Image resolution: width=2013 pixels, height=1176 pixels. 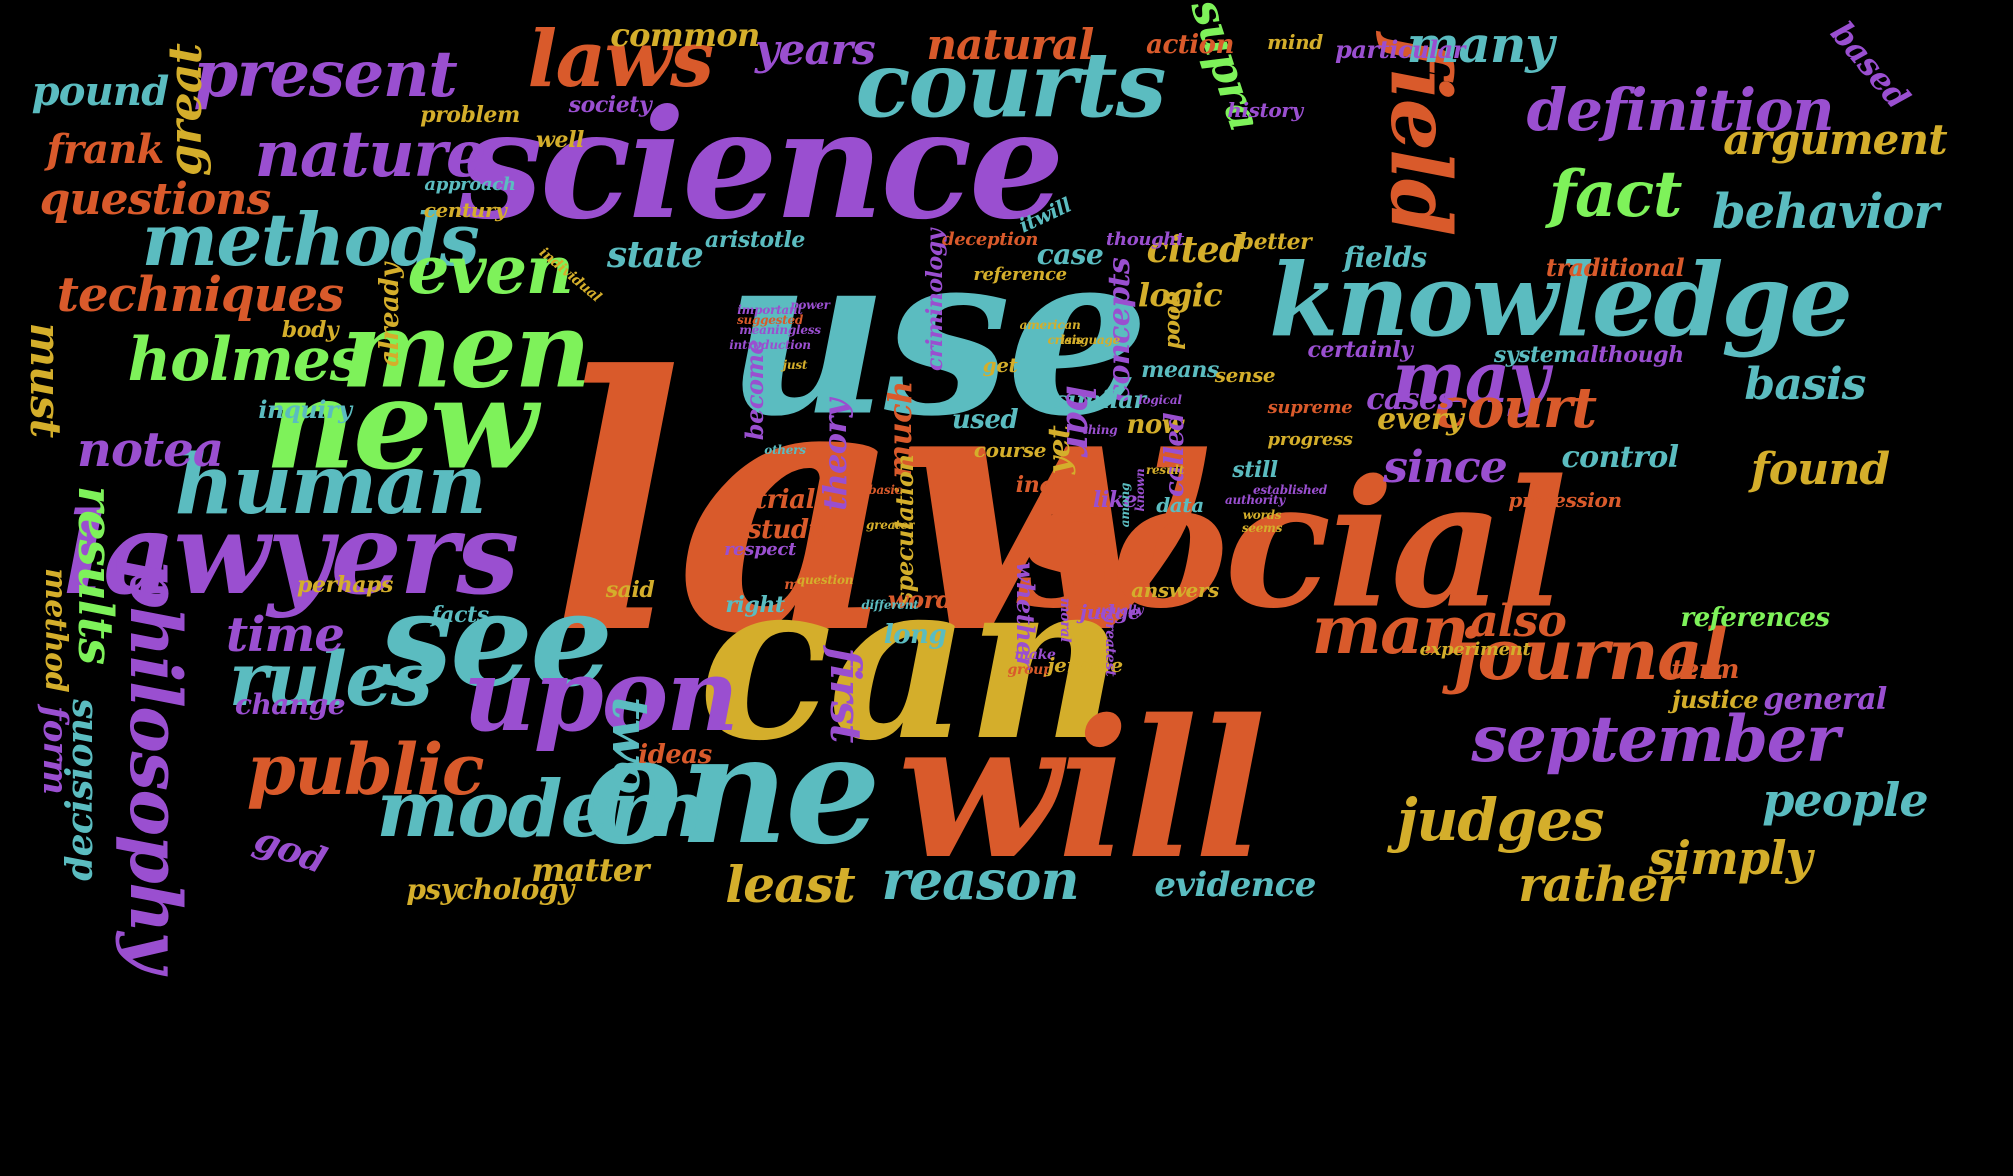 What do you see at coordinates (1070, 254) in the screenshot?
I see `cloud-word: case` at bounding box center [1070, 254].